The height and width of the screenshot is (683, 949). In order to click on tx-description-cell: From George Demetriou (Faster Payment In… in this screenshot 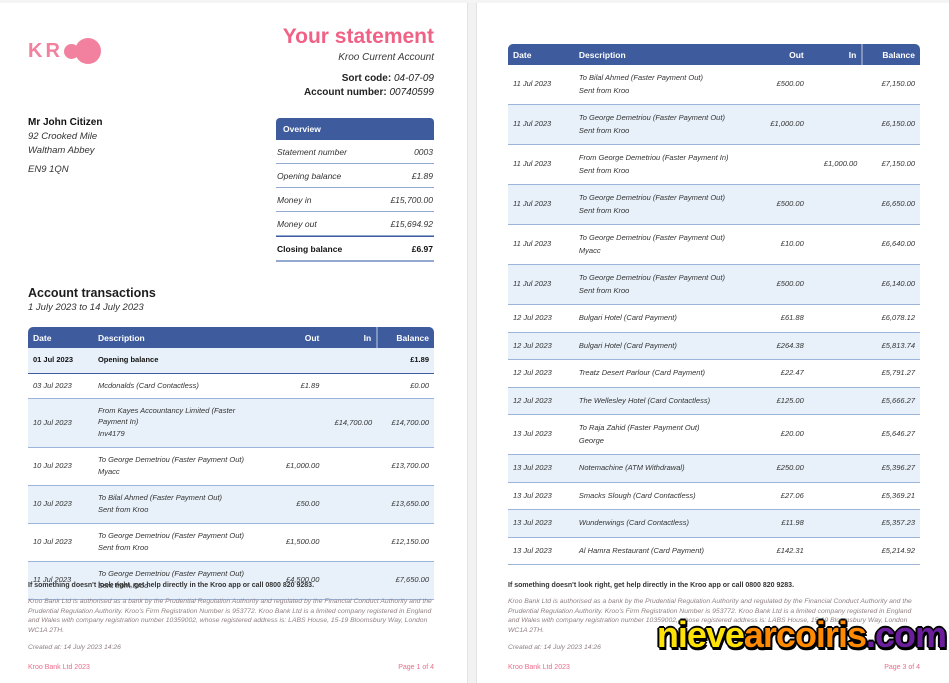, I will do `click(660, 164)`.